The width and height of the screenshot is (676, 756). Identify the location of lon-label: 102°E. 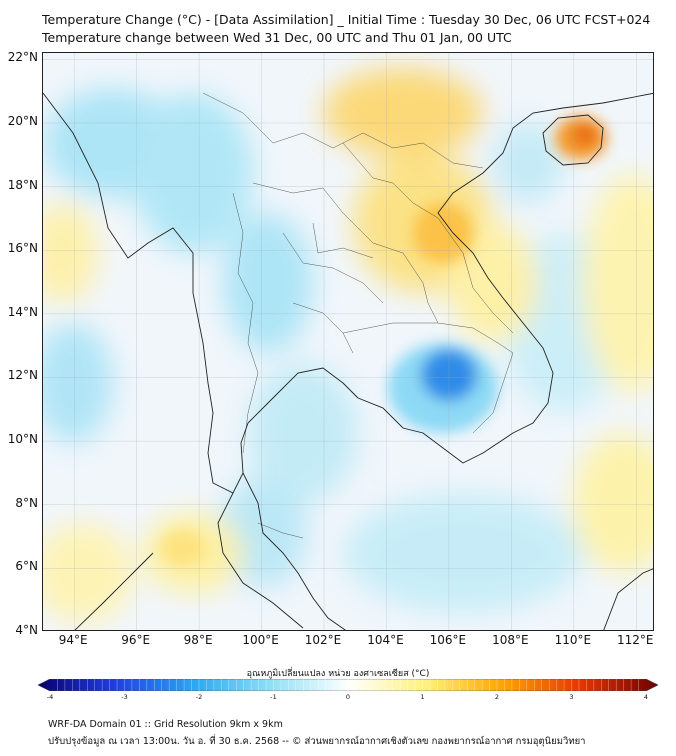
(323, 640).